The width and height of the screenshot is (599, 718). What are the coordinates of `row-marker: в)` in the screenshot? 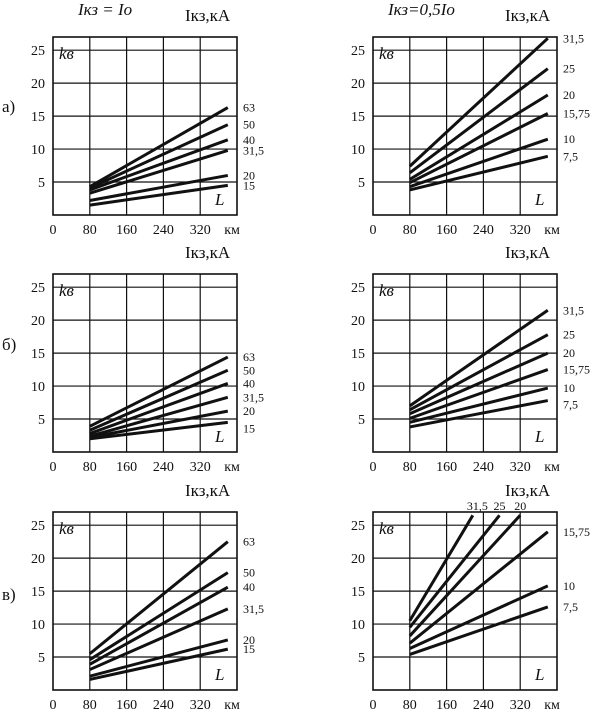 It's located at (9, 594).